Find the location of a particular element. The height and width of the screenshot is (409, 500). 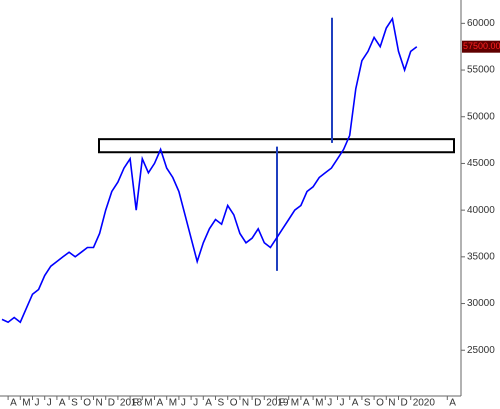

x-tick-label: 2019 is located at coordinates (277, 403).